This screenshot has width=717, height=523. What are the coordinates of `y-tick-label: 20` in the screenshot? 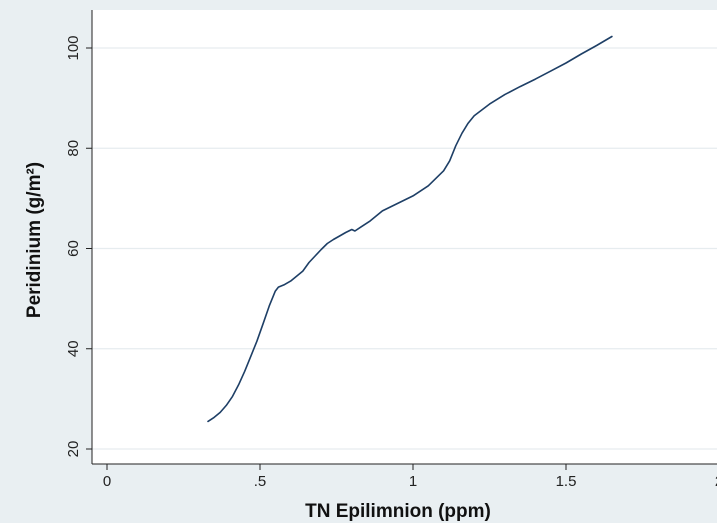 It's located at (73, 449).